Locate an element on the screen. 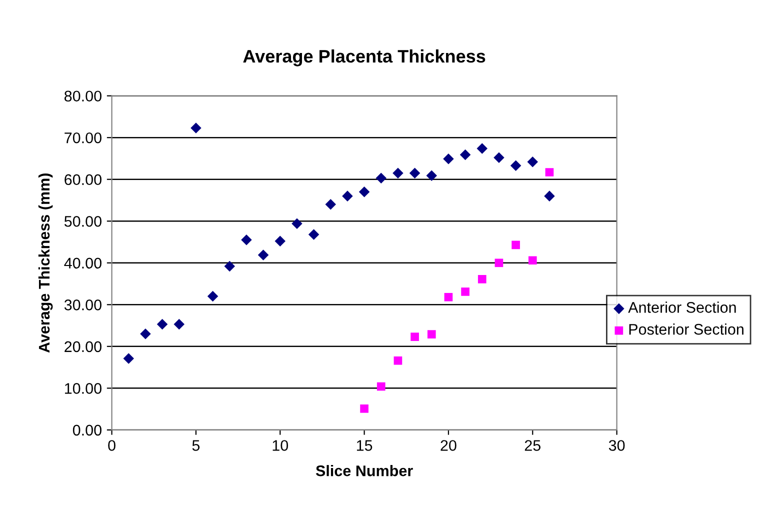 The image size is (771, 518). y-tick-label: 0.00 is located at coordinates (87, 430).